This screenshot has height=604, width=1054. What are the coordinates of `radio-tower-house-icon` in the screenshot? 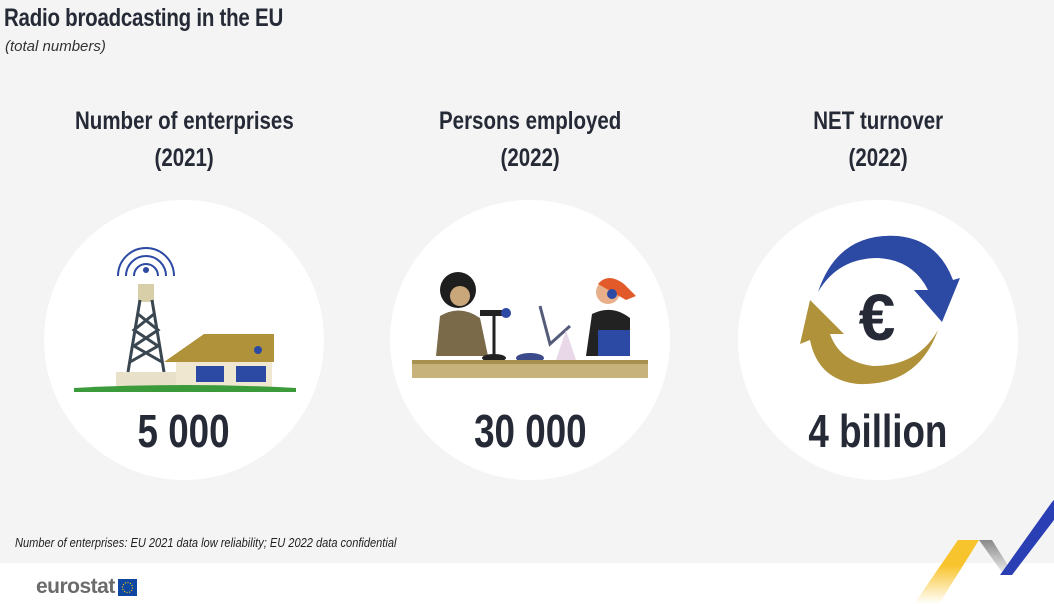 It's located at (185, 319).